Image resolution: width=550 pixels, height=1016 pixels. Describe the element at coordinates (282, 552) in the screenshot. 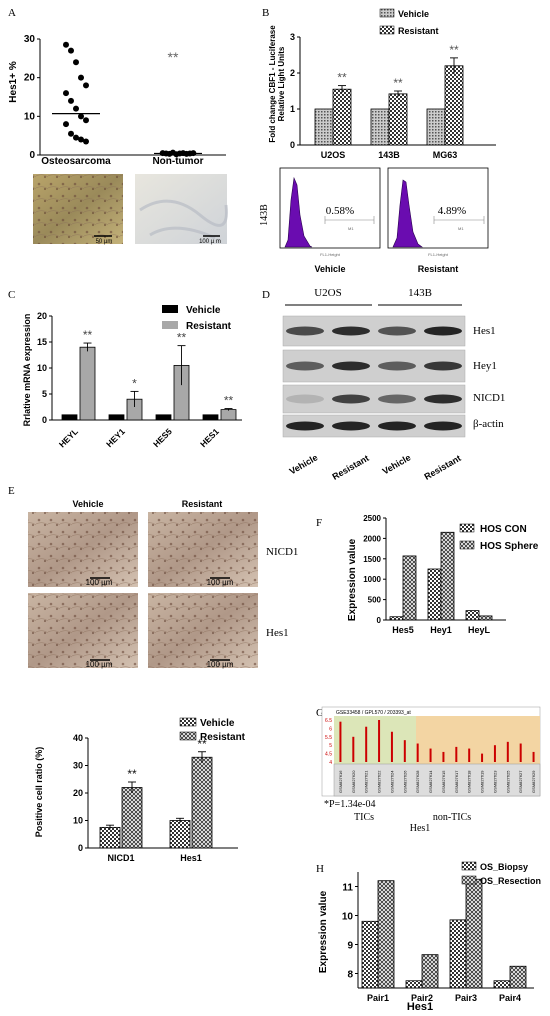

I see `panel-e-row-nicd1: NICD1` at that location.